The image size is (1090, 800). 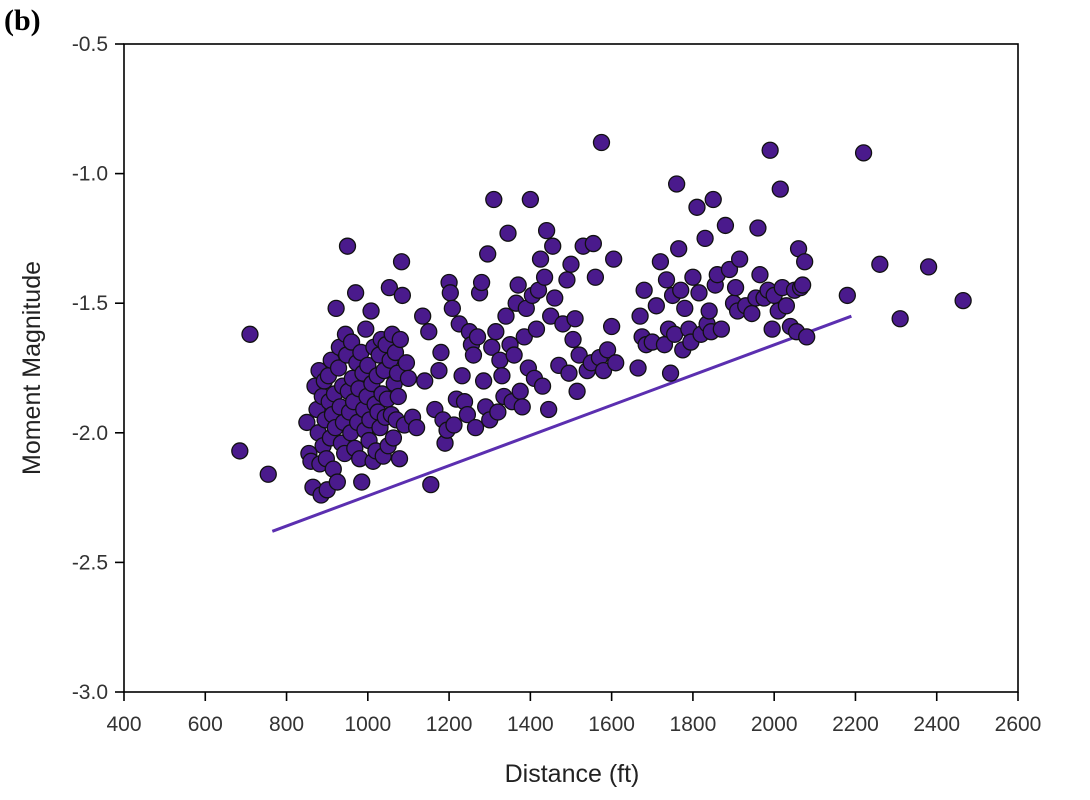 What do you see at coordinates (90, 433) in the screenshot?
I see `y-tick-label: -2.0` at bounding box center [90, 433].